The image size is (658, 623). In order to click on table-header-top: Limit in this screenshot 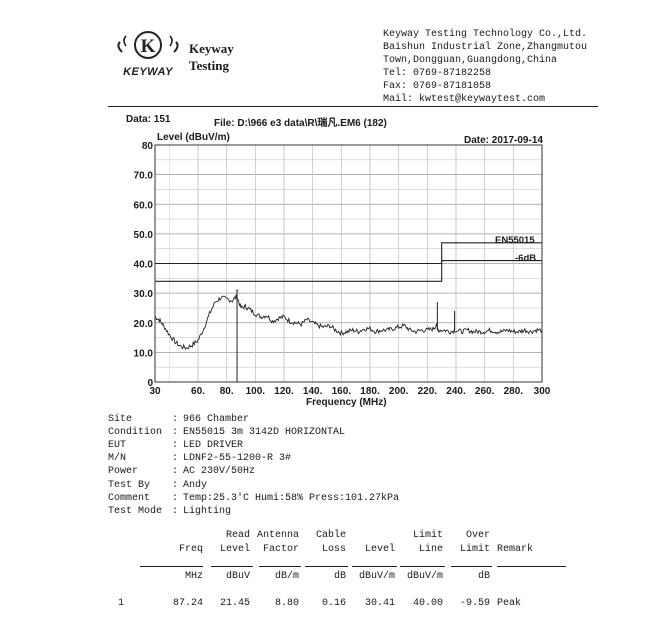, I will do `click(427, 535)`.